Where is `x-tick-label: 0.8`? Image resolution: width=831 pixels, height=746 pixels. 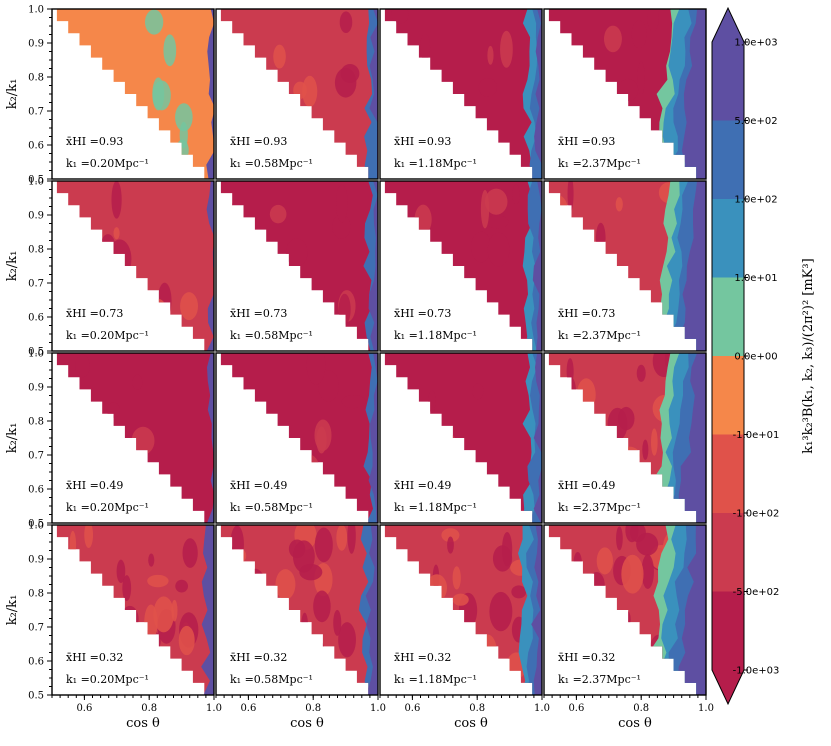
x-tick-label: 0.8 is located at coordinates (149, 708).